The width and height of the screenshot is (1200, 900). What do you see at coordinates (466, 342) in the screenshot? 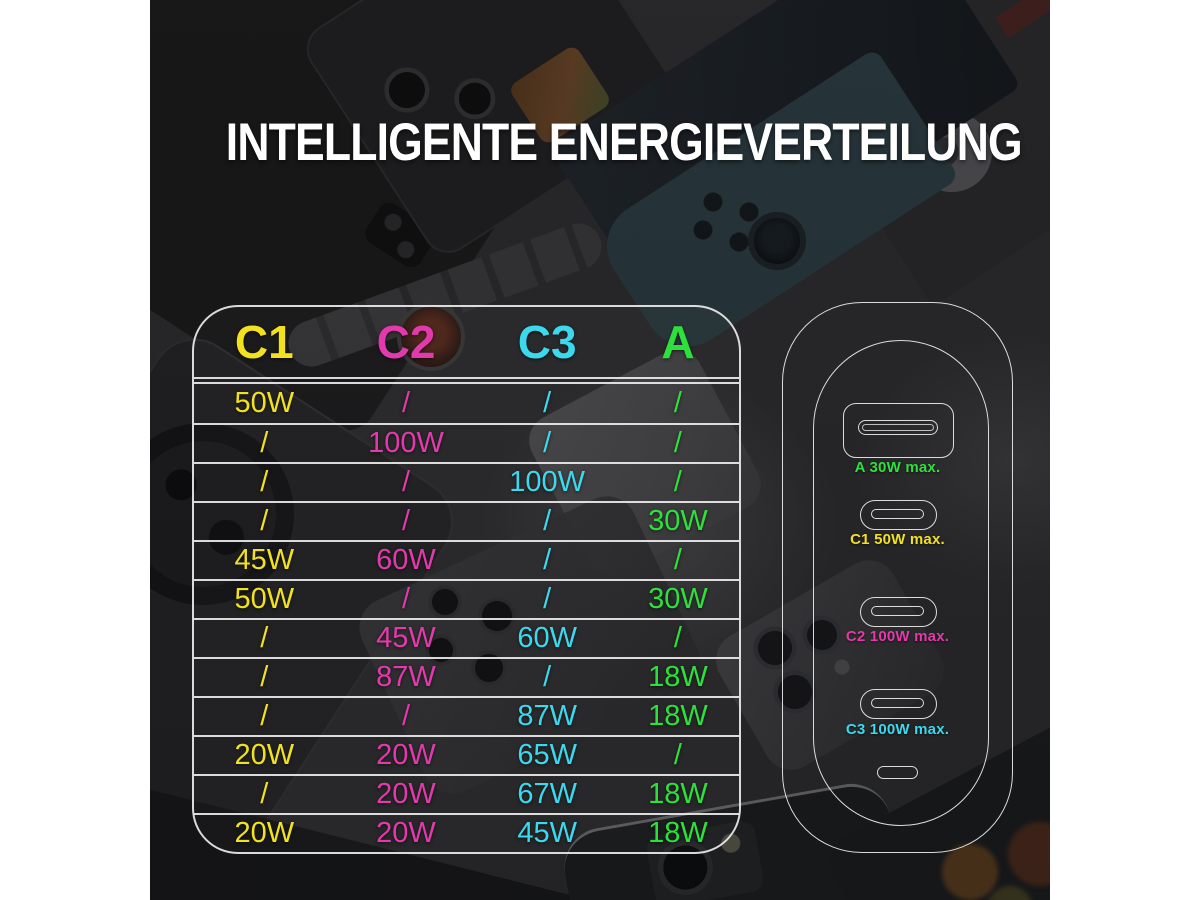
I see `table-header-row: C1 C2 C3 A` at bounding box center [466, 342].